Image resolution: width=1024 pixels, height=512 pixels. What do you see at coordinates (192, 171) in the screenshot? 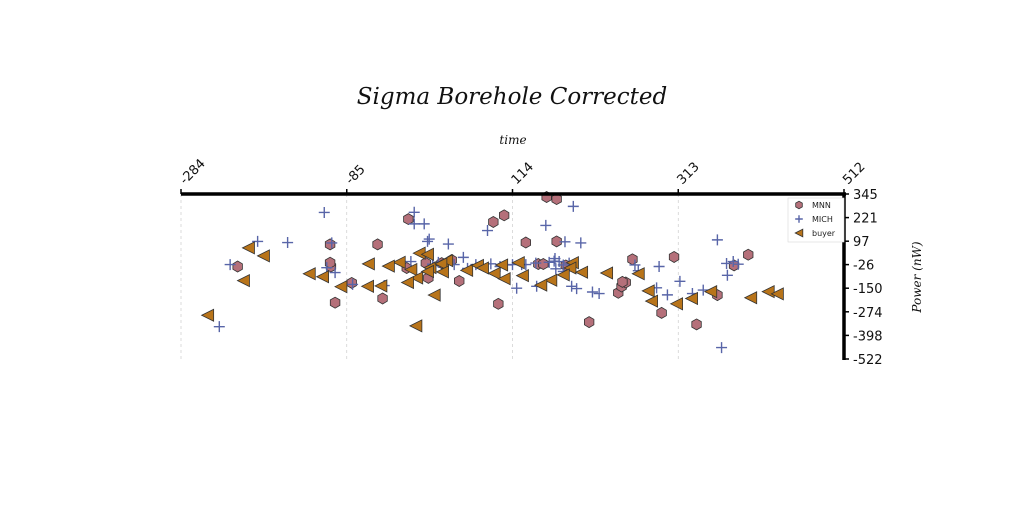
I see `x-tick-label: -284` at bounding box center [192, 171].